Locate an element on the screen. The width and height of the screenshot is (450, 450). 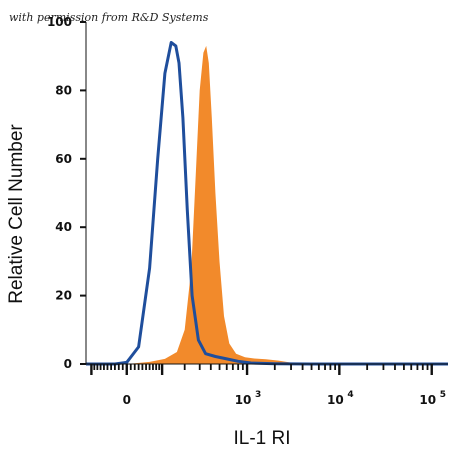
x-axis-label: IL-1 RI is located at coordinates (261, 438).